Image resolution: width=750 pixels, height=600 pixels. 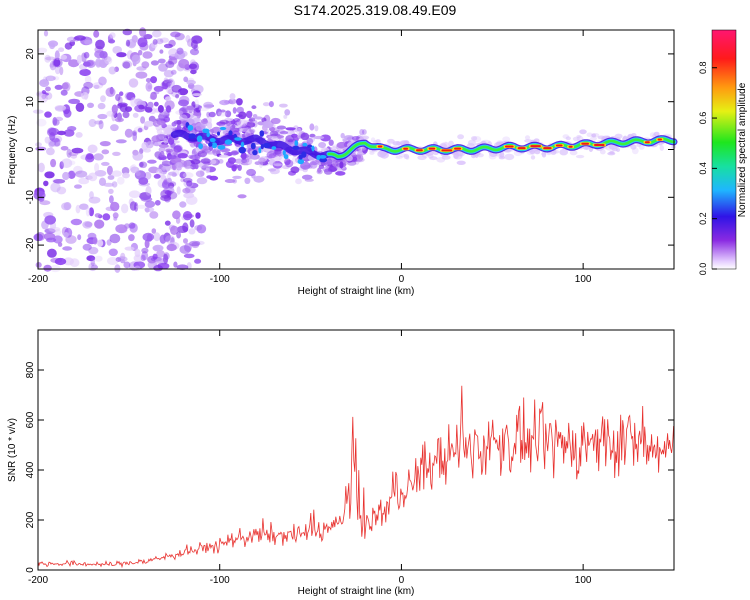 What do you see at coordinates (356, 591) in the screenshot?
I see `snr-x-label: Height of straight line (km)` at bounding box center [356, 591].